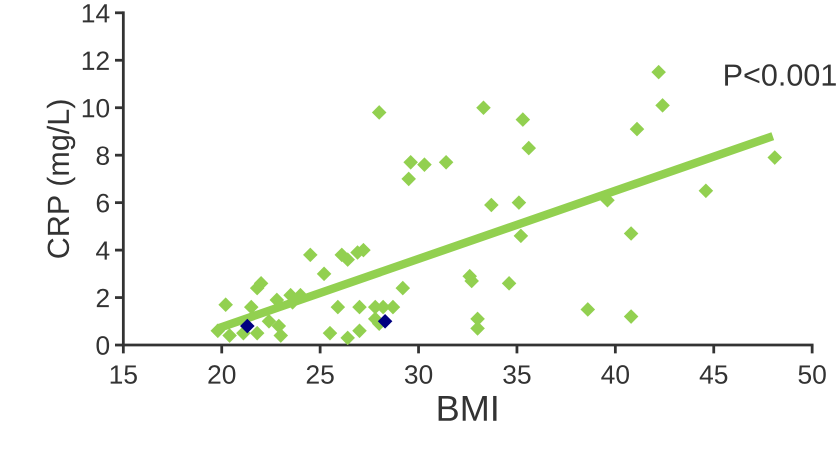 The image size is (839, 457). What do you see at coordinates (102, 298) in the screenshot?
I see `y-tick-label: 2` at bounding box center [102, 298].